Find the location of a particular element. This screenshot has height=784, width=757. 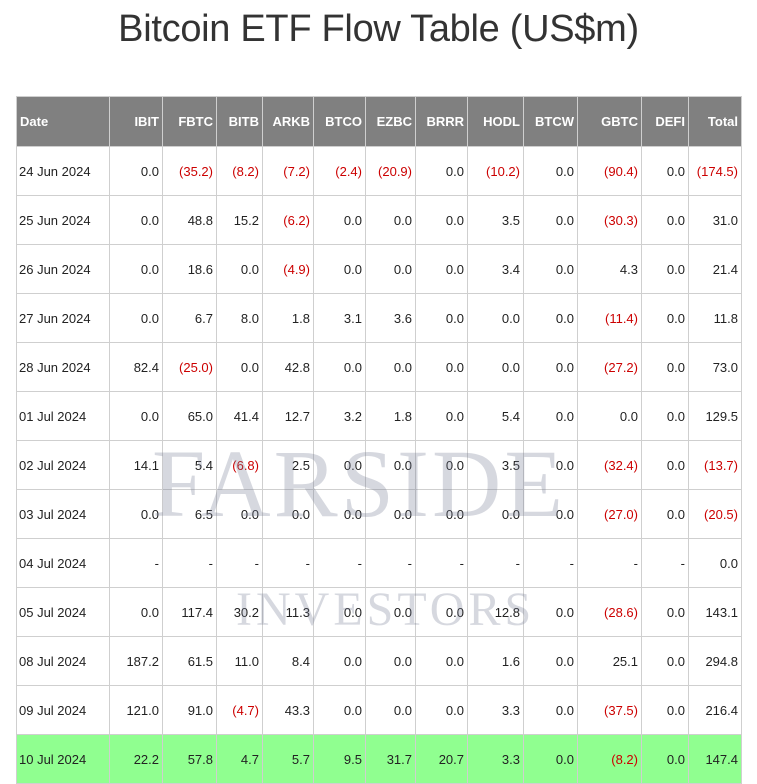

value-cell-bitb: (6.8) is located at coordinates (239, 465).